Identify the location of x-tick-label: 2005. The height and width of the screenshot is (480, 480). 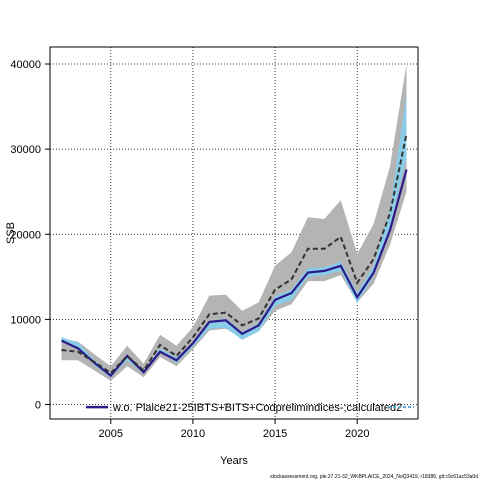
(111, 434).